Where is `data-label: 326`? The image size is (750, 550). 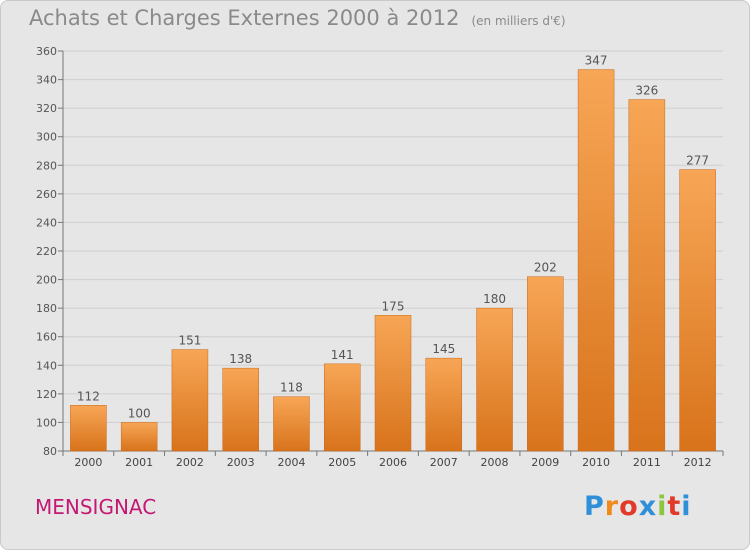 data-label: 326 is located at coordinates (646, 91).